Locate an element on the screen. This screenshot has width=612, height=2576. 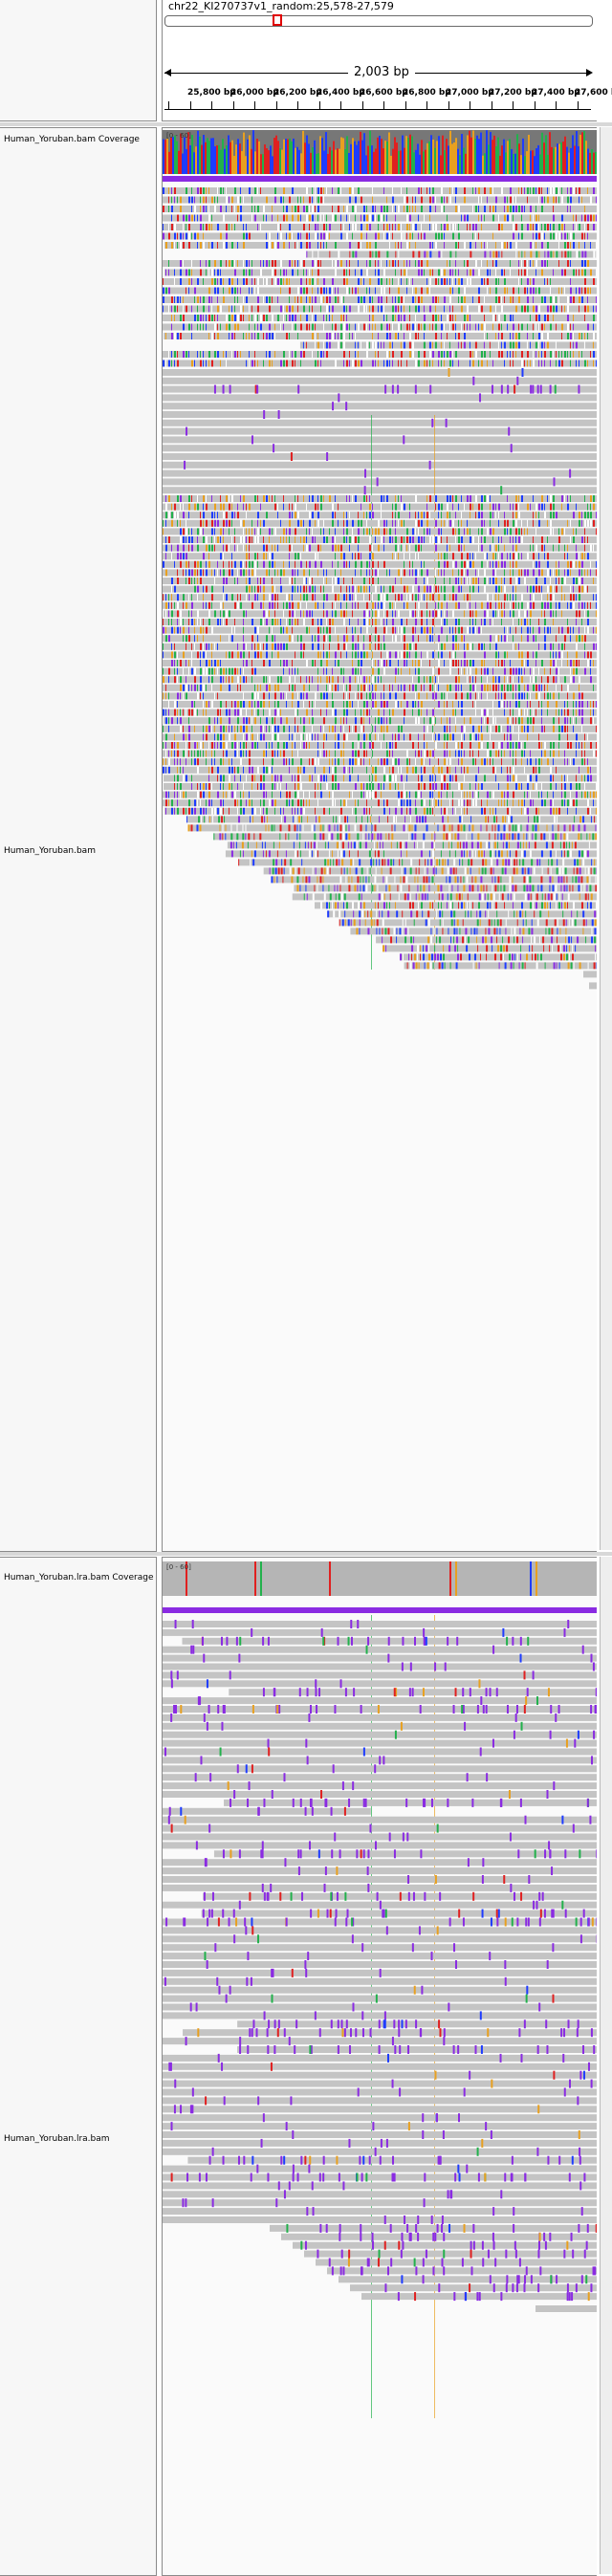
chromosome-ideogram is located at coordinates (379, 20).